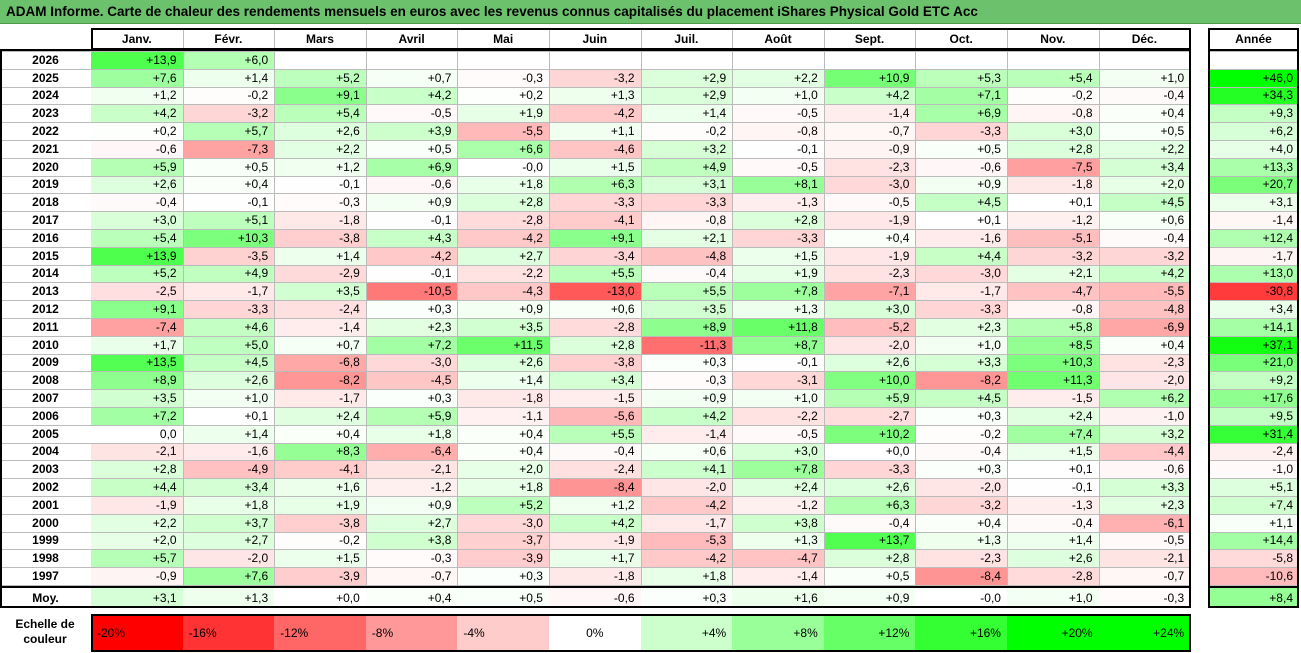 This screenshot has height=653, width=1301. Describe the element at coordinates (961, 598) in the screenshot. I see `average-cell: -0,0` at that location.